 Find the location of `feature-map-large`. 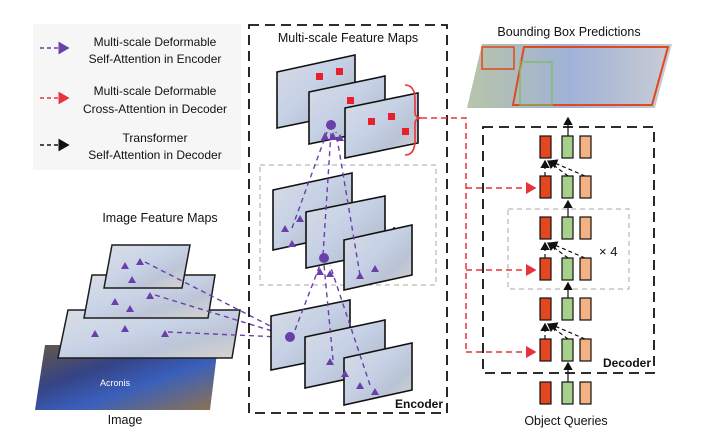

feature-map-large is located at coordinates (149, 334).